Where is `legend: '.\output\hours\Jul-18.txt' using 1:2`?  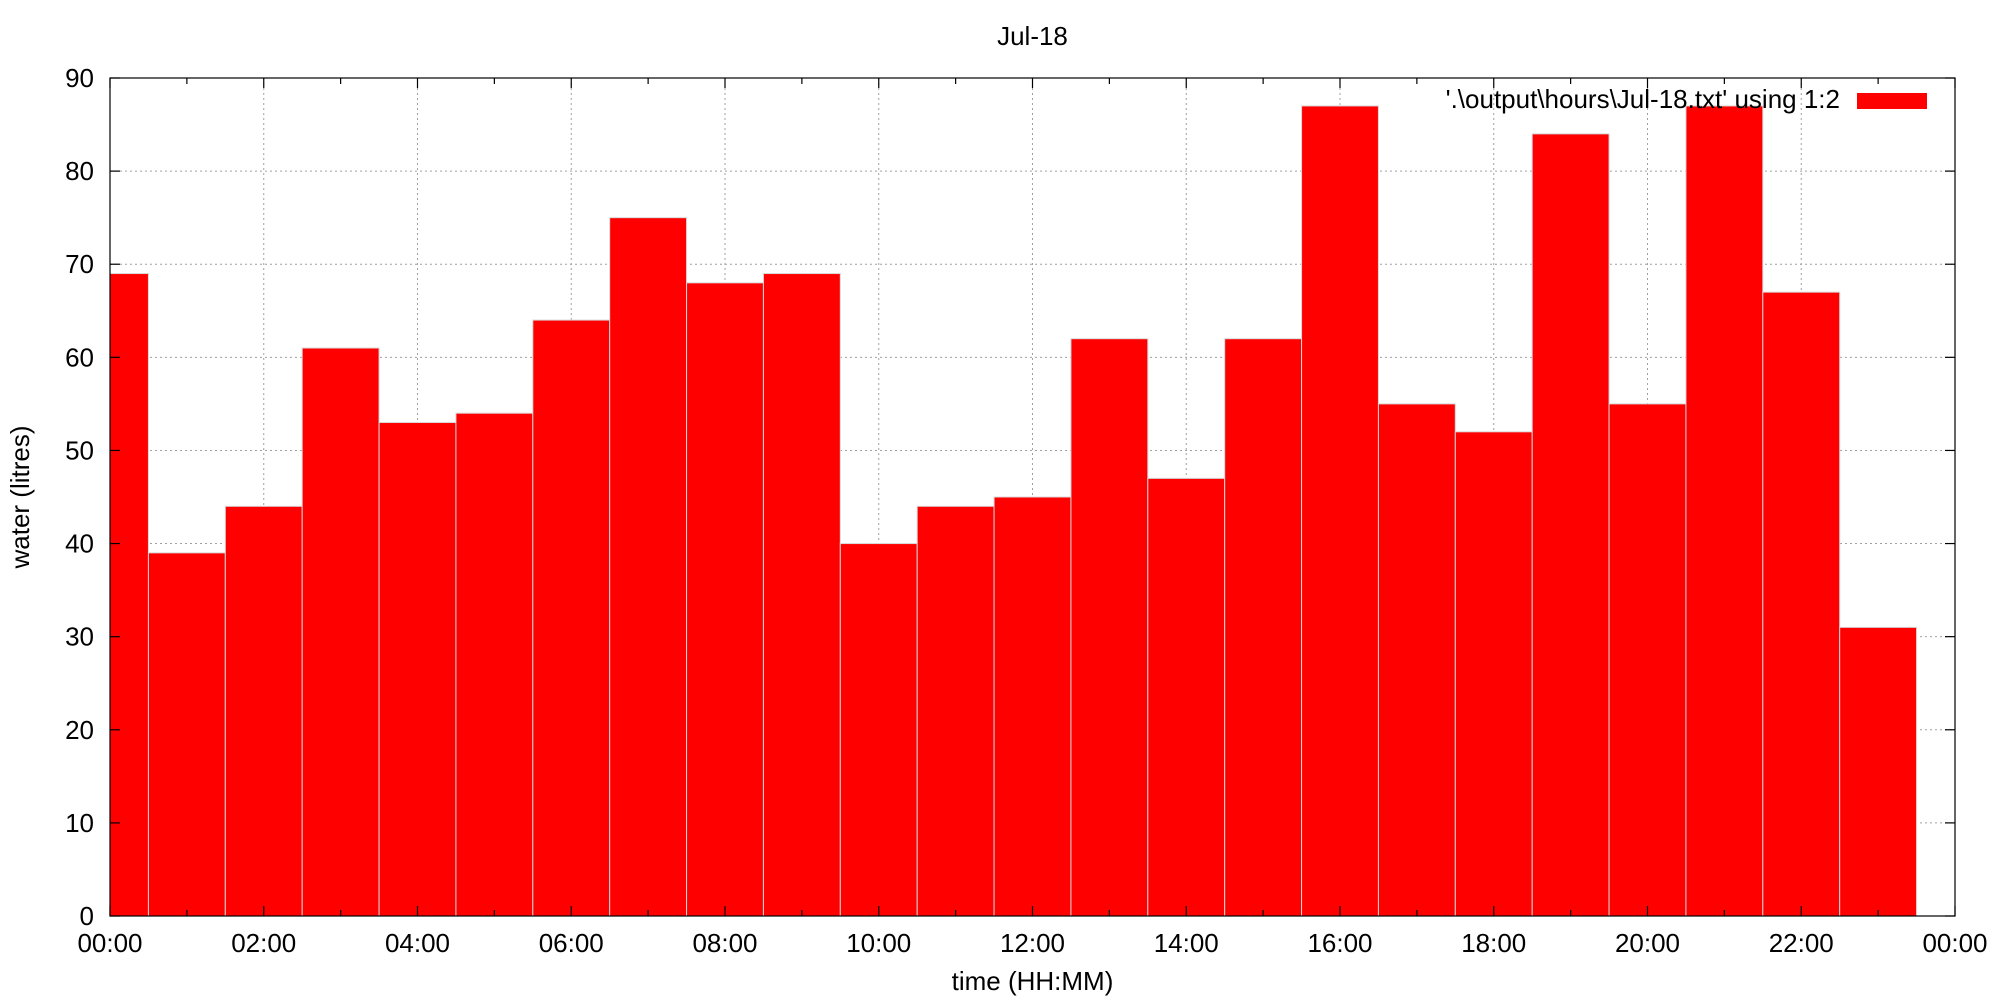 legend: '.\output\hours\Jul-18.txt' using 1:2 is located at coordinates (1686, 99).